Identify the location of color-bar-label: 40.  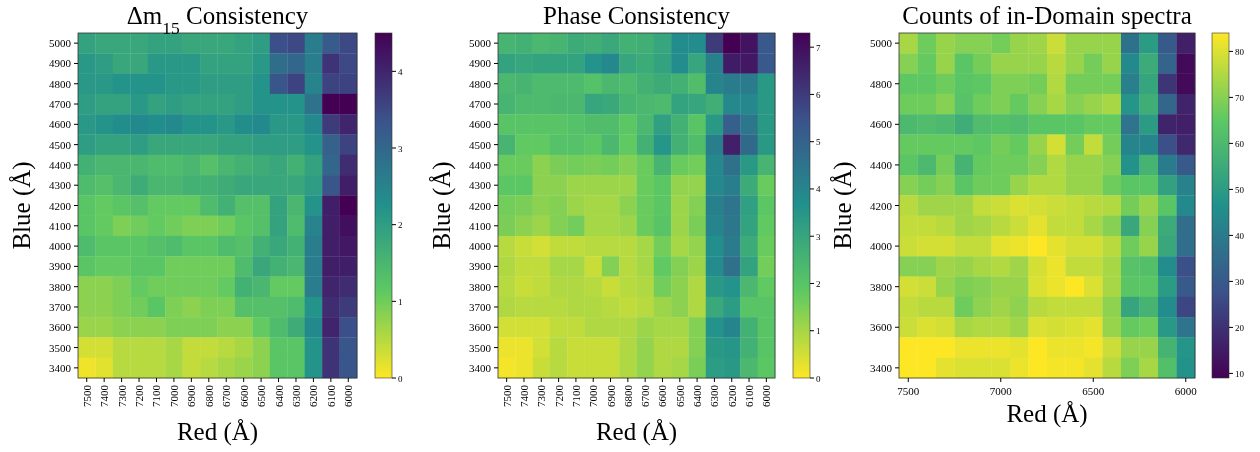
(1240, 235).